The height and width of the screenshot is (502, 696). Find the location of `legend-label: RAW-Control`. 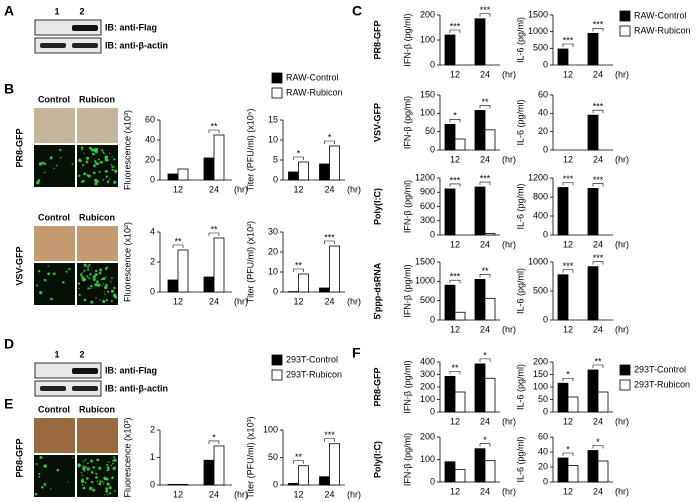

legend-label: RAW-Control is located at coordinates (312, 77).